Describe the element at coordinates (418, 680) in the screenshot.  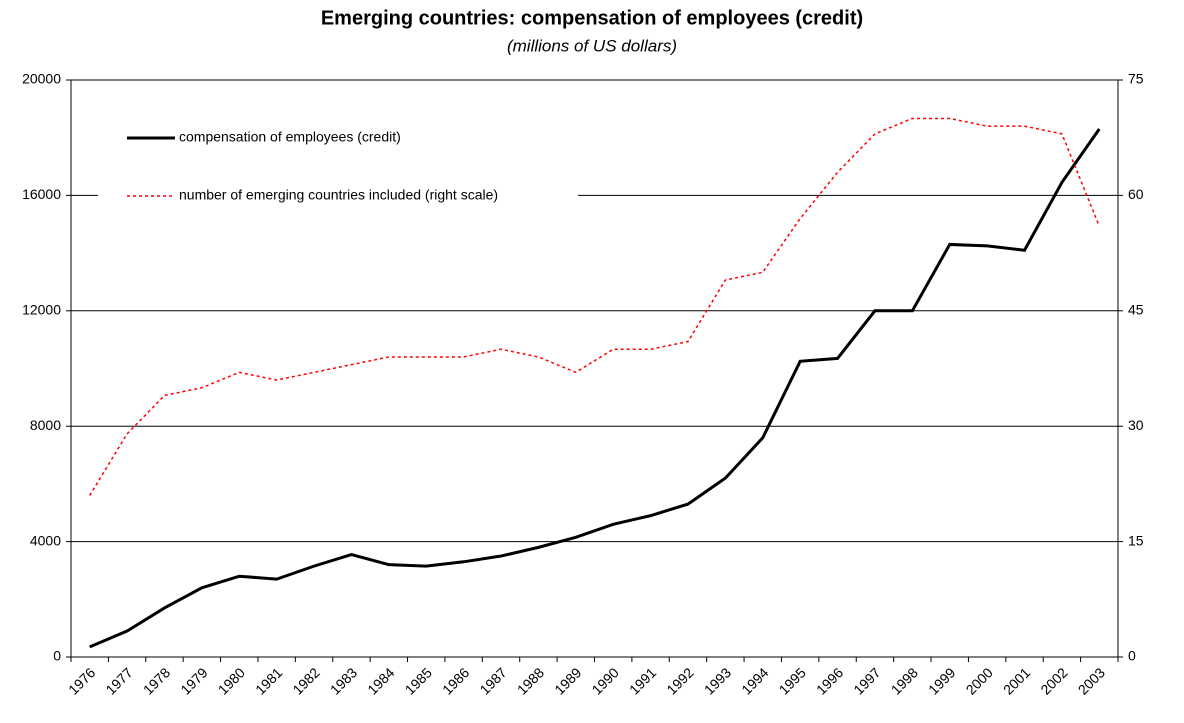
I see `x-tick-label: 1985` at that location.